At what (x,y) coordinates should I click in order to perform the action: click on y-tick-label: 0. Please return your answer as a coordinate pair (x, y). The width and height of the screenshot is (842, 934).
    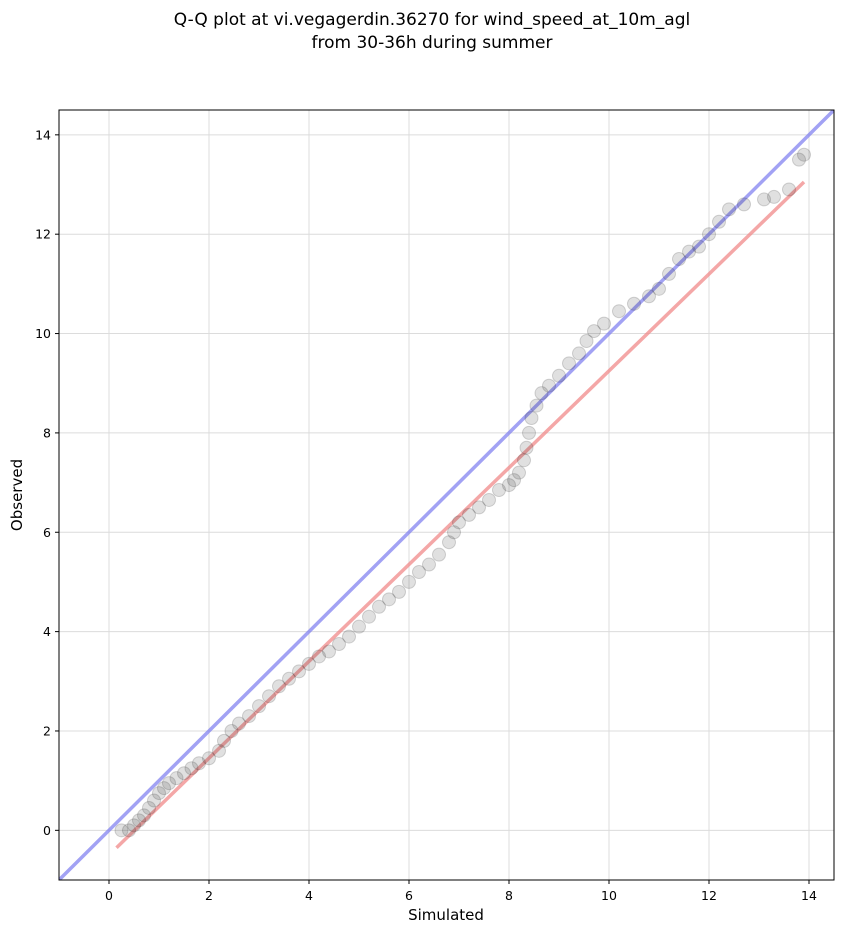
    Looking at the image, I should click on (47, 830).